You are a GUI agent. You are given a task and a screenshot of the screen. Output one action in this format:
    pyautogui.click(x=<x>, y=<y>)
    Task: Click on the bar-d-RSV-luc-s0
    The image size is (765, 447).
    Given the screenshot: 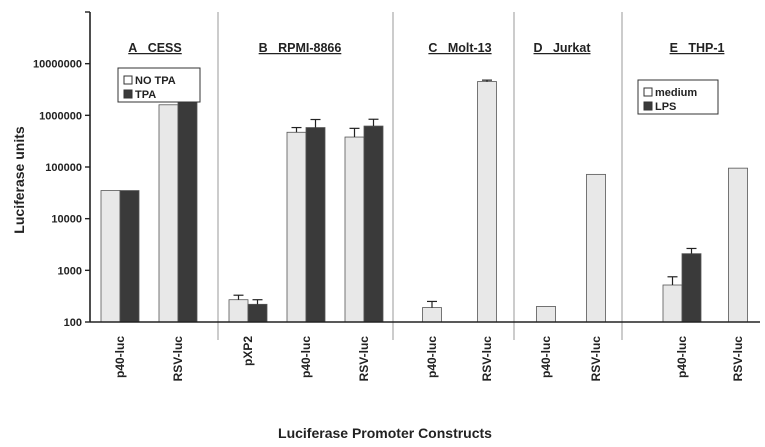 What is the action you would take?
    pyautogui.click(x=596, y=248)
    